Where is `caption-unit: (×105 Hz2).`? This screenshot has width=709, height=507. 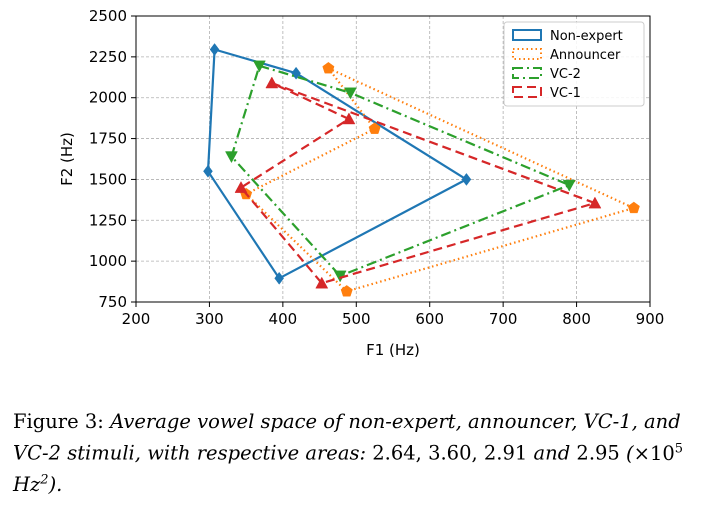 caption-unit: (×105 Hz2). is located at coordinates (348, 468).